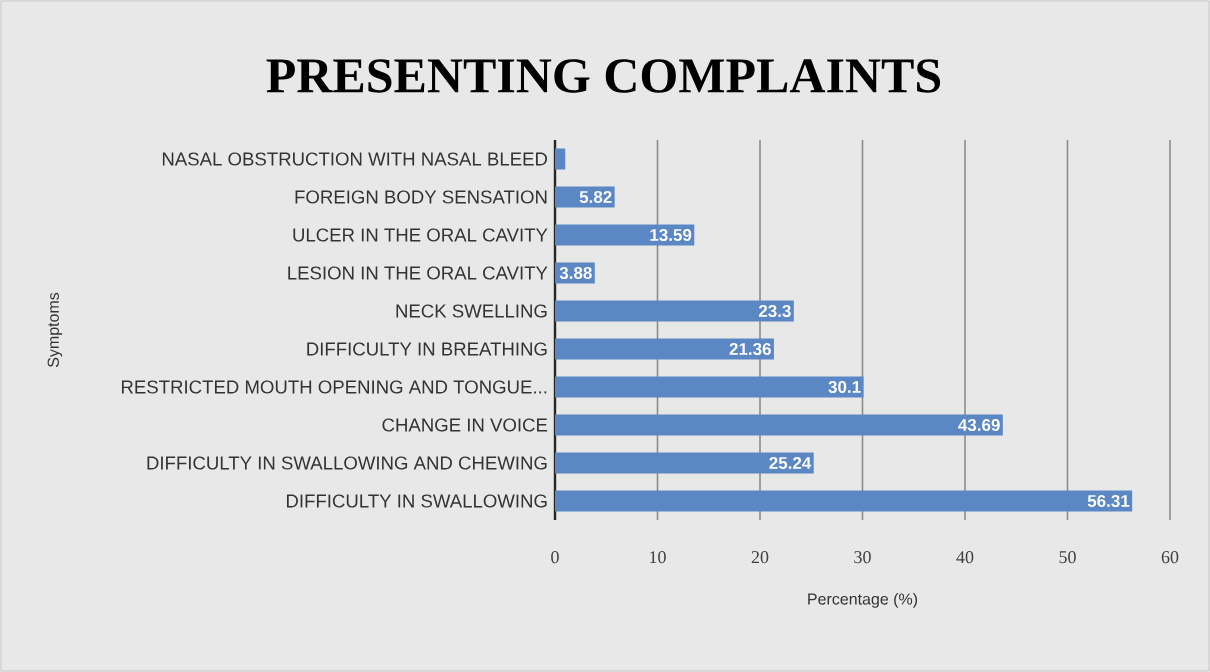 The height and width of the screenshot is (672, 1210). What do you see at coordinates (421, 197) in the screenshot?
I see `y-tick-label: FOREIGN BODY SENSATION` at bounding box center [421, 197].